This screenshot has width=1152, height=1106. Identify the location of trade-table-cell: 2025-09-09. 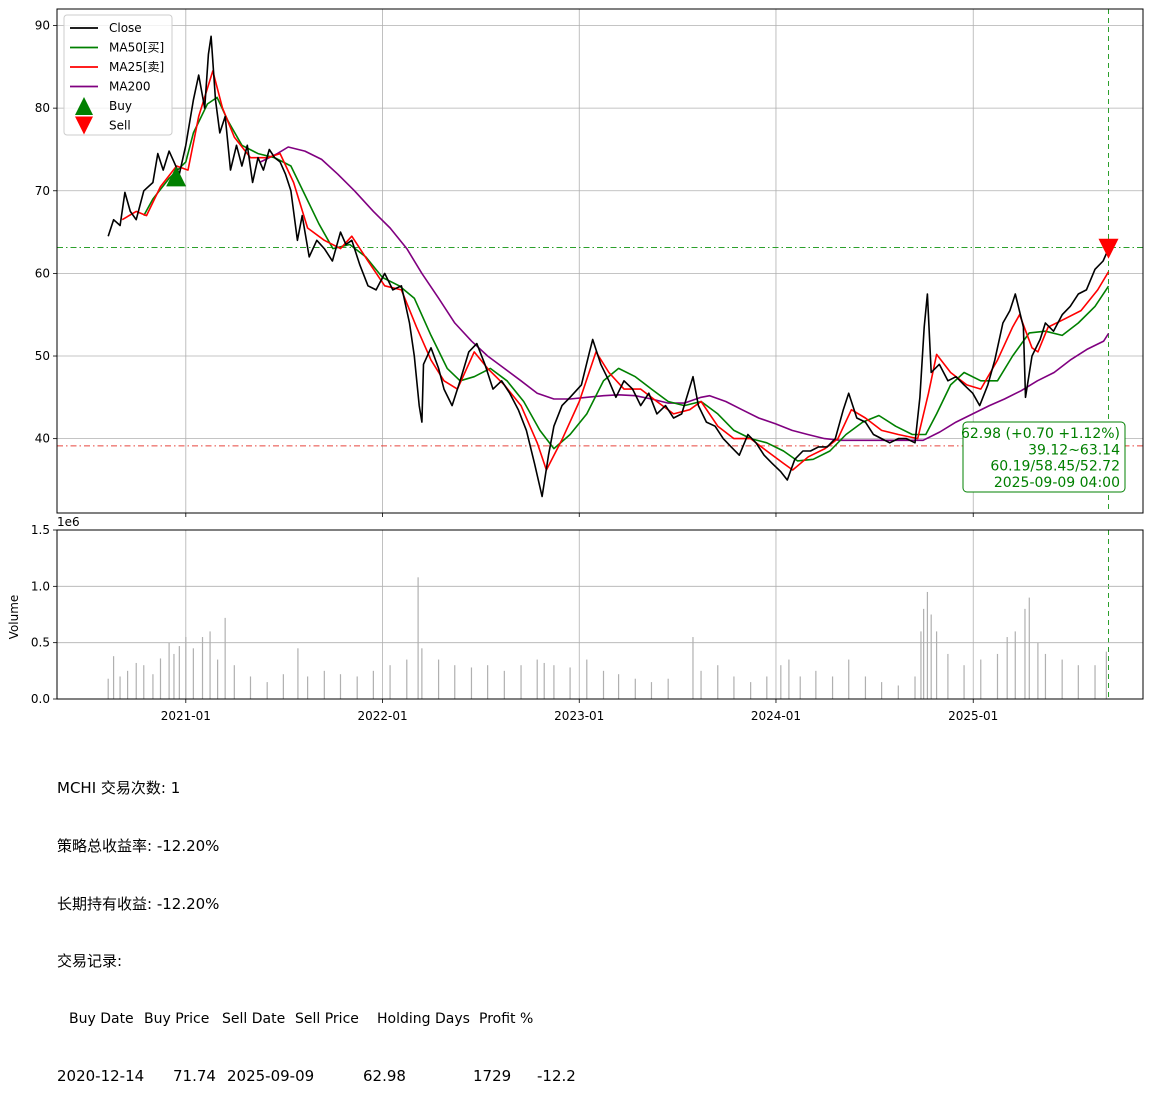
(271, 1076).